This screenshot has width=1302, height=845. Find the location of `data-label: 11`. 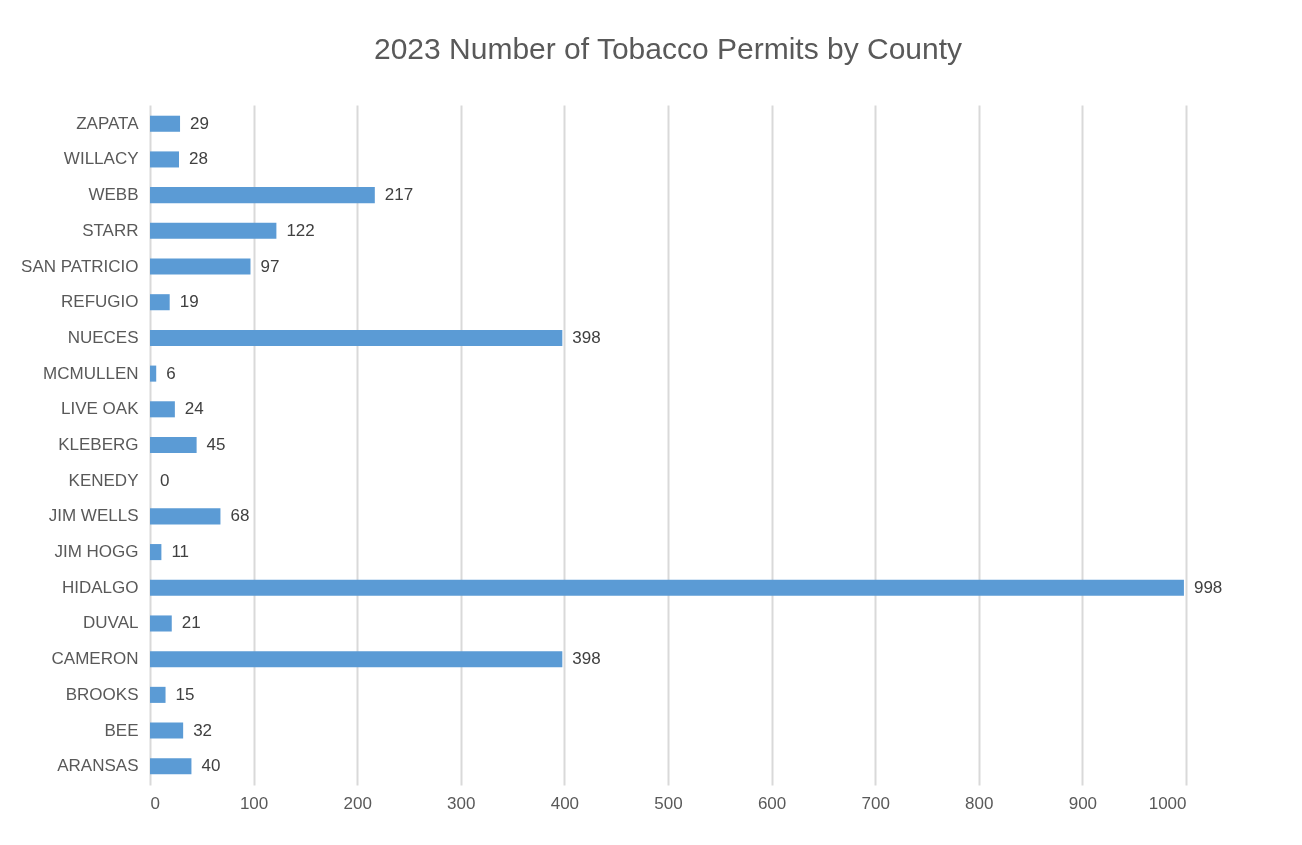

data-label: 11 is located at coordinates (180, 552).